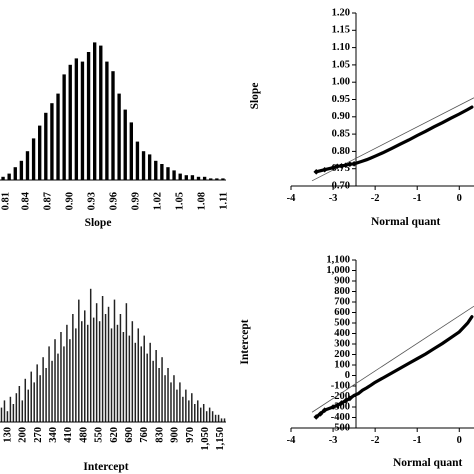 This screenshot has width=474, height=474. What do you see at coordinates (245, 341) in the screenshot?
I see `y-axis-label: Intercept` at bounding box center [245, 341].